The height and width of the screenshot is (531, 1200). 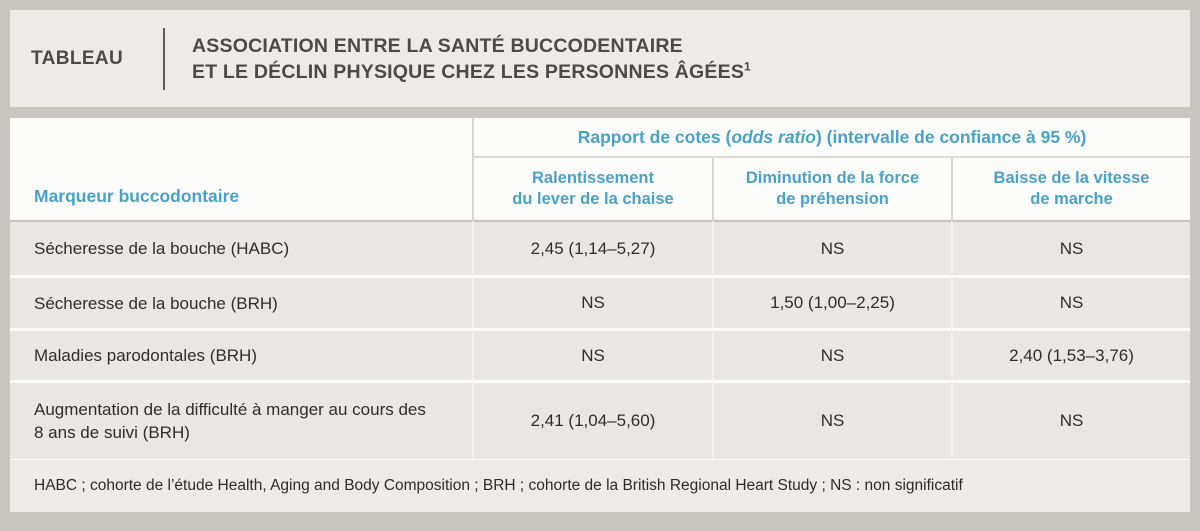 What do you see at coordinates (1071, 178) in the screenshot?
I see `col3-line1: Baisse de la vitesse` at bounding box center [1071, 178].